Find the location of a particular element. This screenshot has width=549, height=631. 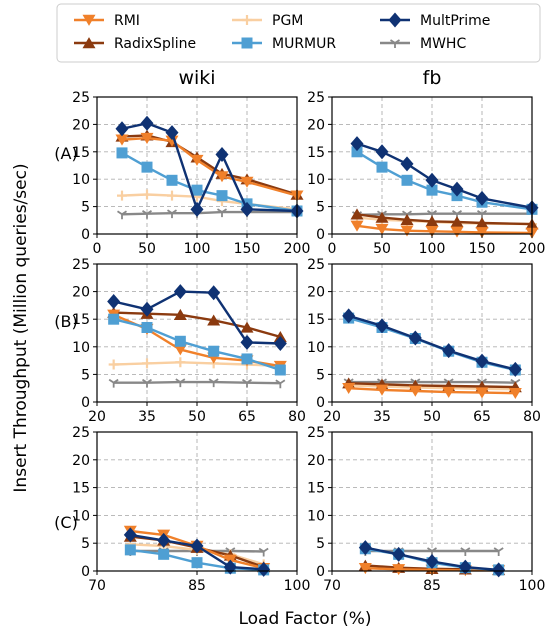

series-line-mwhc is located at coordinates (197, 382).